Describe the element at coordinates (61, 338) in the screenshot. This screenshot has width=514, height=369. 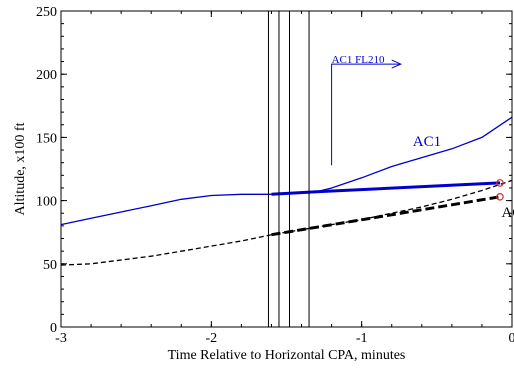
I see `x-tick-label: -3` at that location.